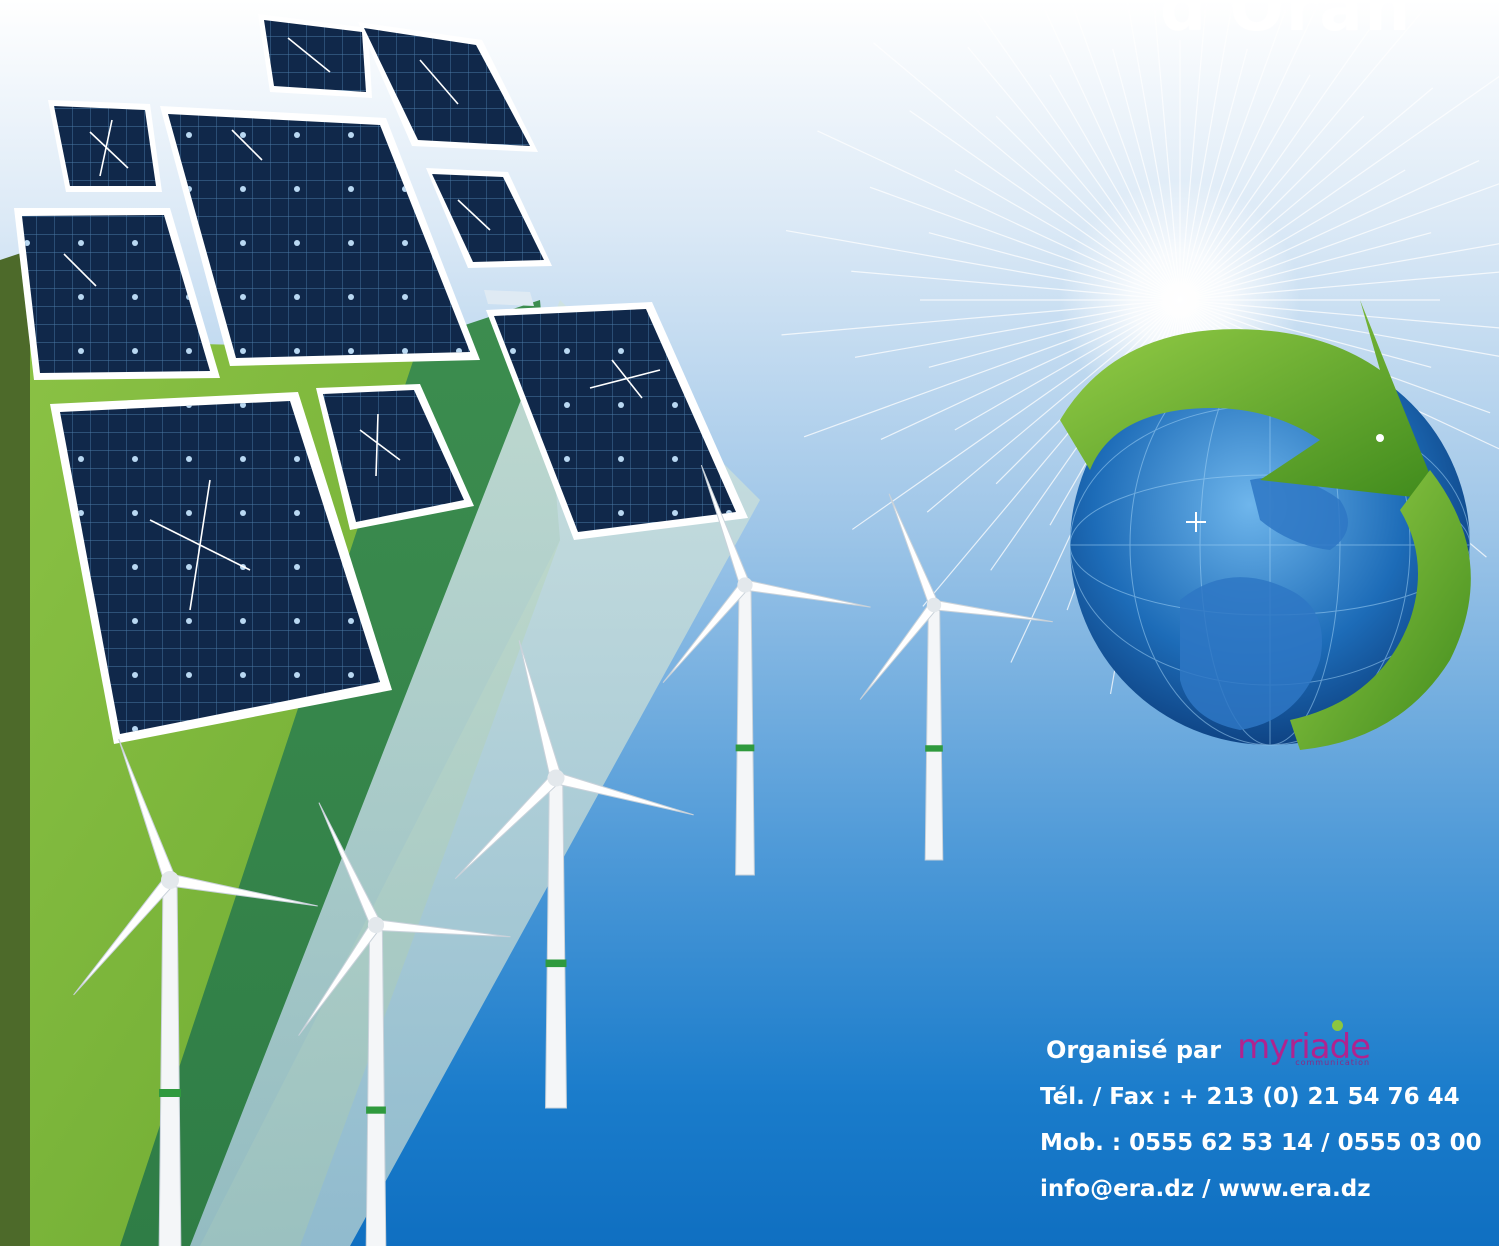  What do you see at coordinates (1134, 1050) in the screenshot?
I see `organizer-label: Organisé par` at bounding box center [1134, 1050].